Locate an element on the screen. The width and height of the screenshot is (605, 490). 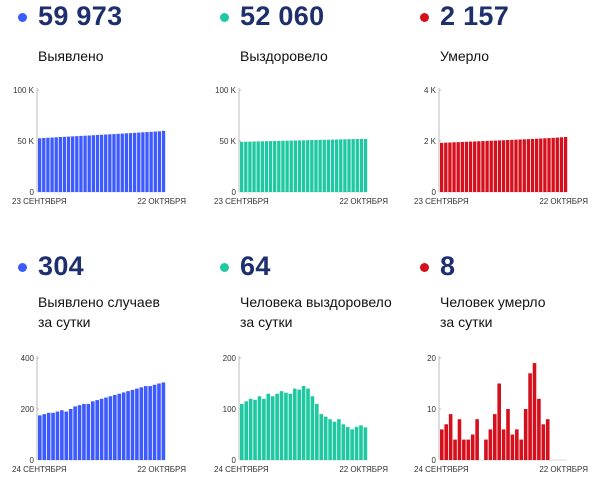
y-tick-label: 10 is located at coordinates (431, 409).